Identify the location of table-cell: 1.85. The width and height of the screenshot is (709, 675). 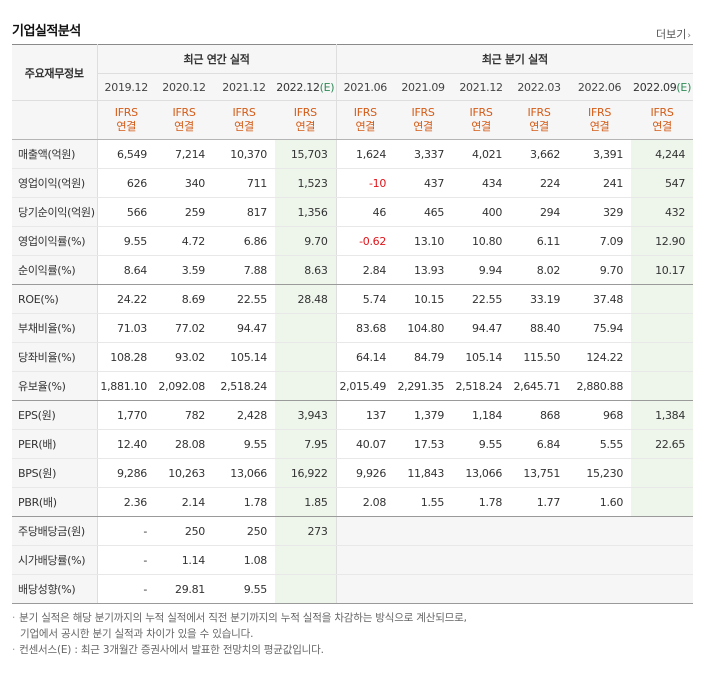
(306, 502).